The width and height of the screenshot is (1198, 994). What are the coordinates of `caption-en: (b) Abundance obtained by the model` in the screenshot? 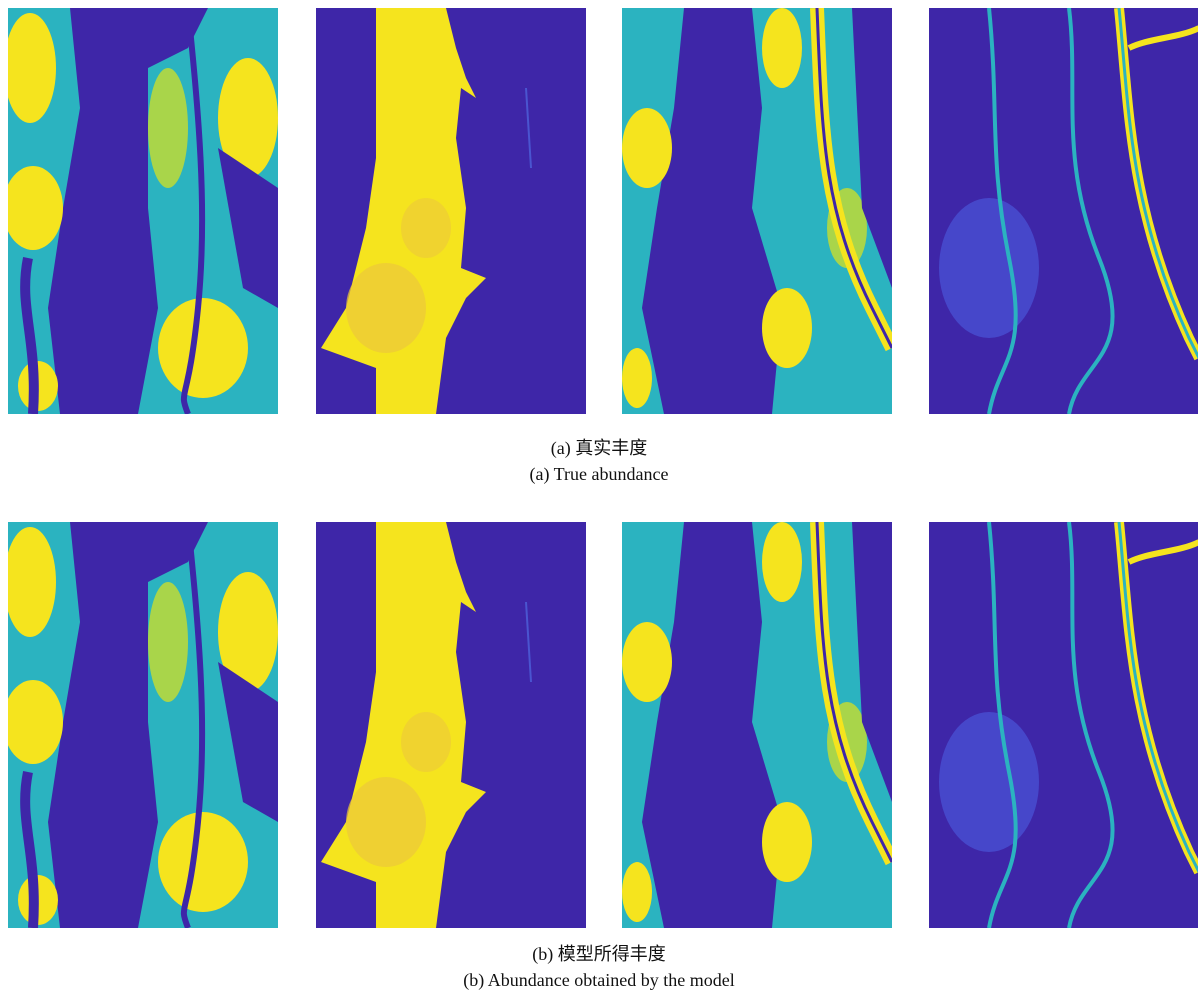 It's located at (599, 980).